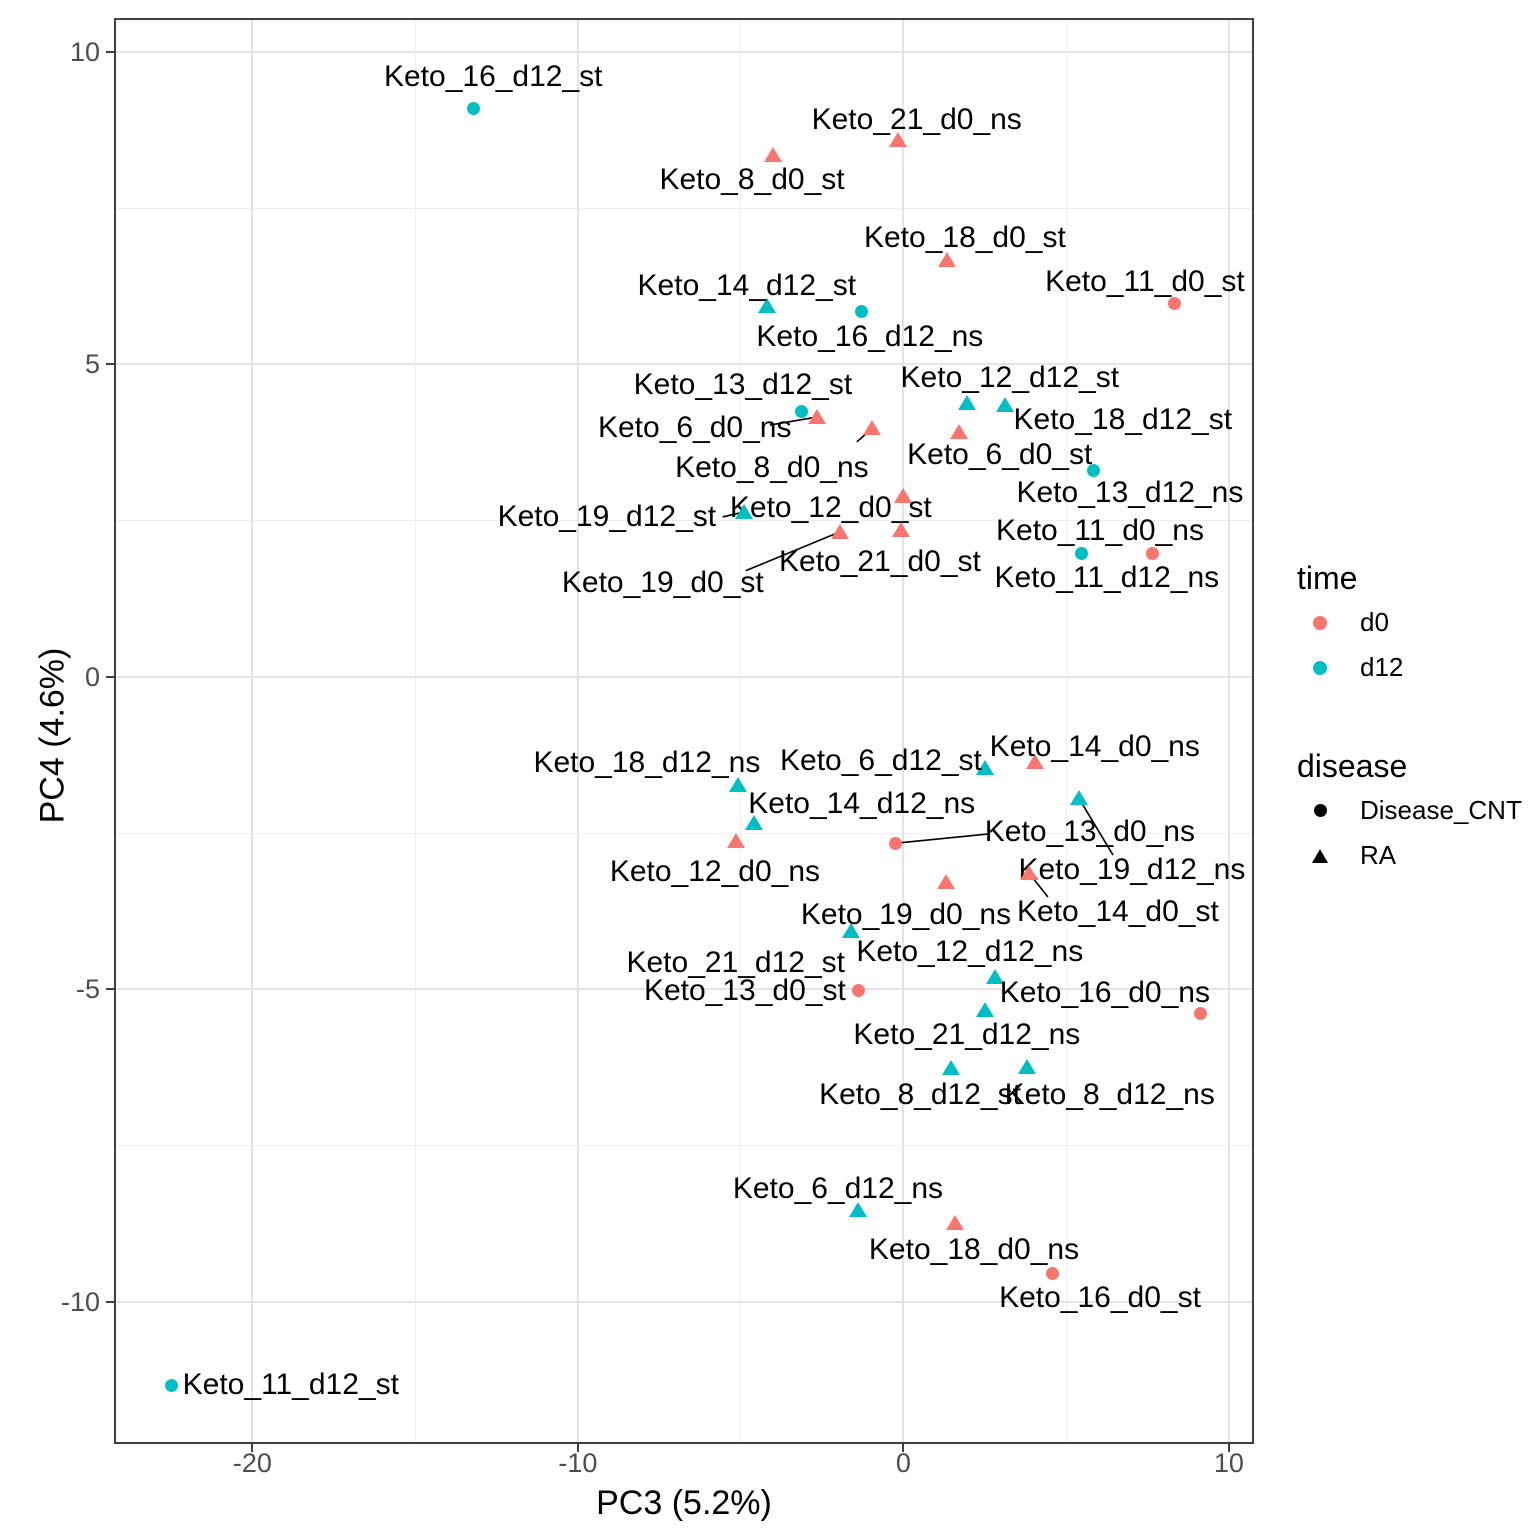 This screenshot has height=1536, width=1536. What do you see at coordinates (1000, 455) in the screenshot?
I see `point-label: Keto_6_d0_st` at bounding box center [1000, 455].